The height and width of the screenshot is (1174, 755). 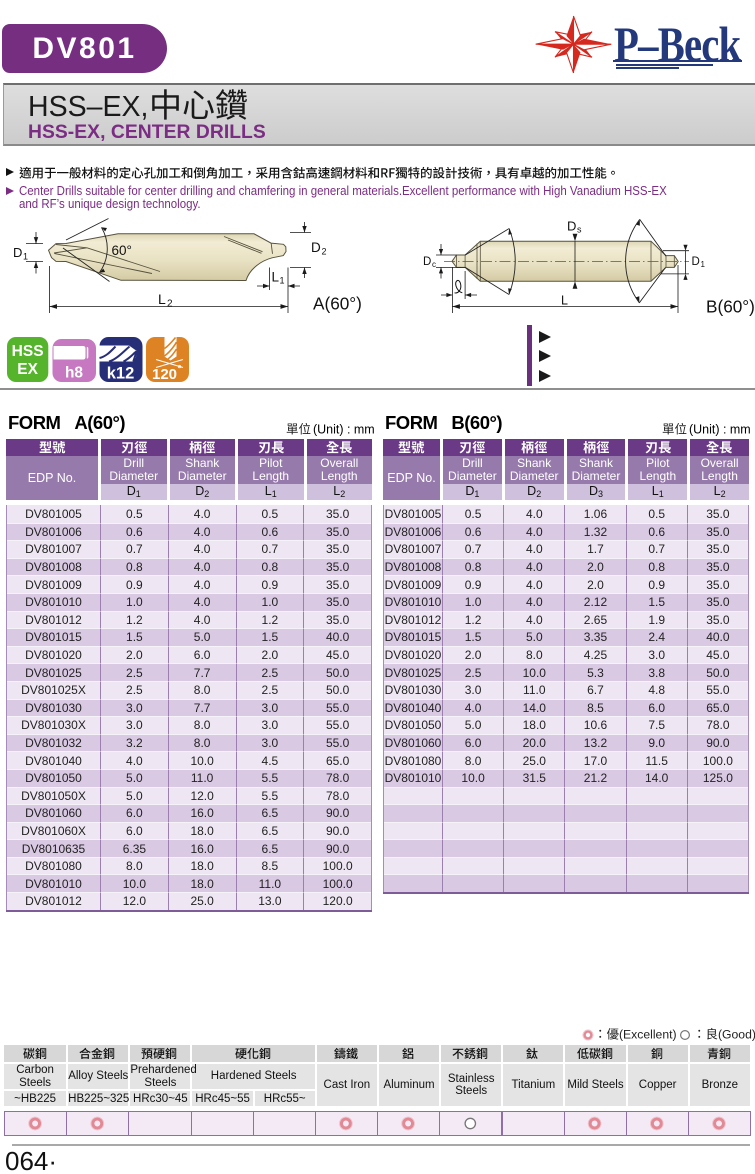 I want to click on svg-text: EX, so click(x=27, y=369).